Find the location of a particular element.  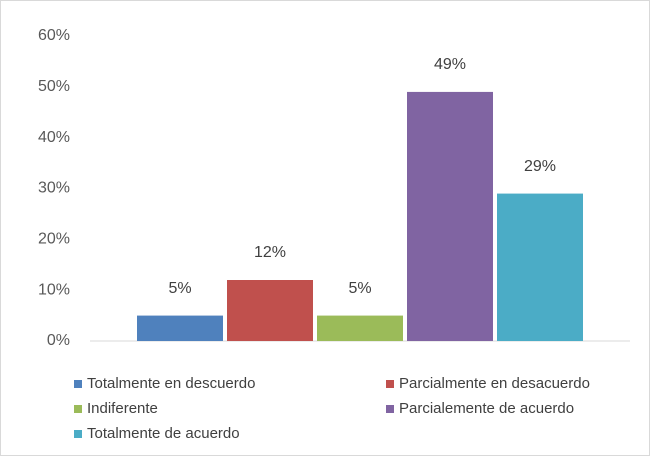

data-label: 12% is located at coordinates (270, 252).